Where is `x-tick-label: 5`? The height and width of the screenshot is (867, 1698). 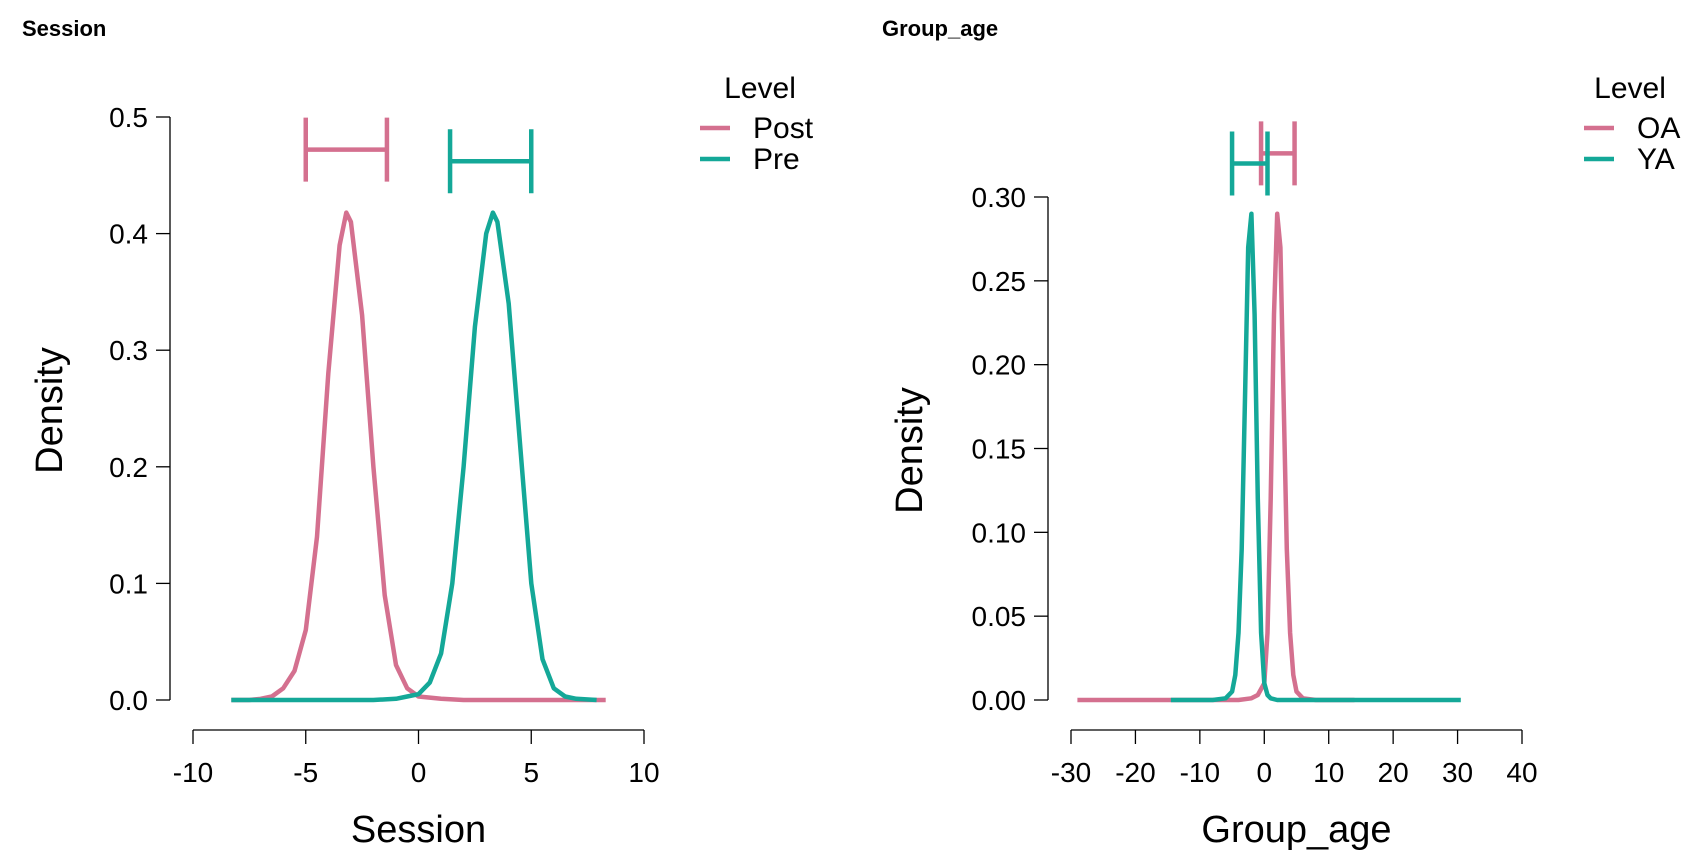 x-tick-label: 5 is located at coordinates (531, 772).